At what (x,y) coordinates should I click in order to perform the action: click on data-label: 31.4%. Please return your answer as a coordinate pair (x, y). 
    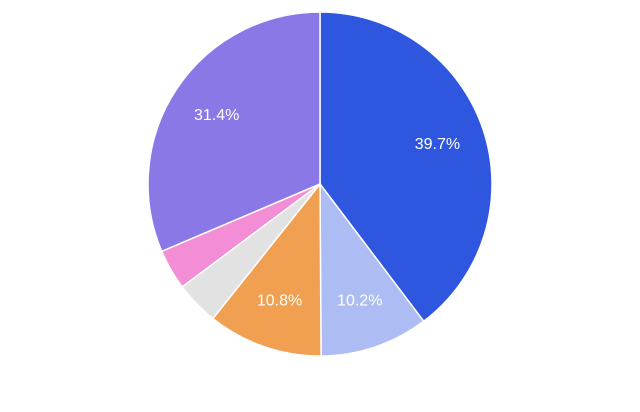
    Looking at the image, I should click on (216, 115).